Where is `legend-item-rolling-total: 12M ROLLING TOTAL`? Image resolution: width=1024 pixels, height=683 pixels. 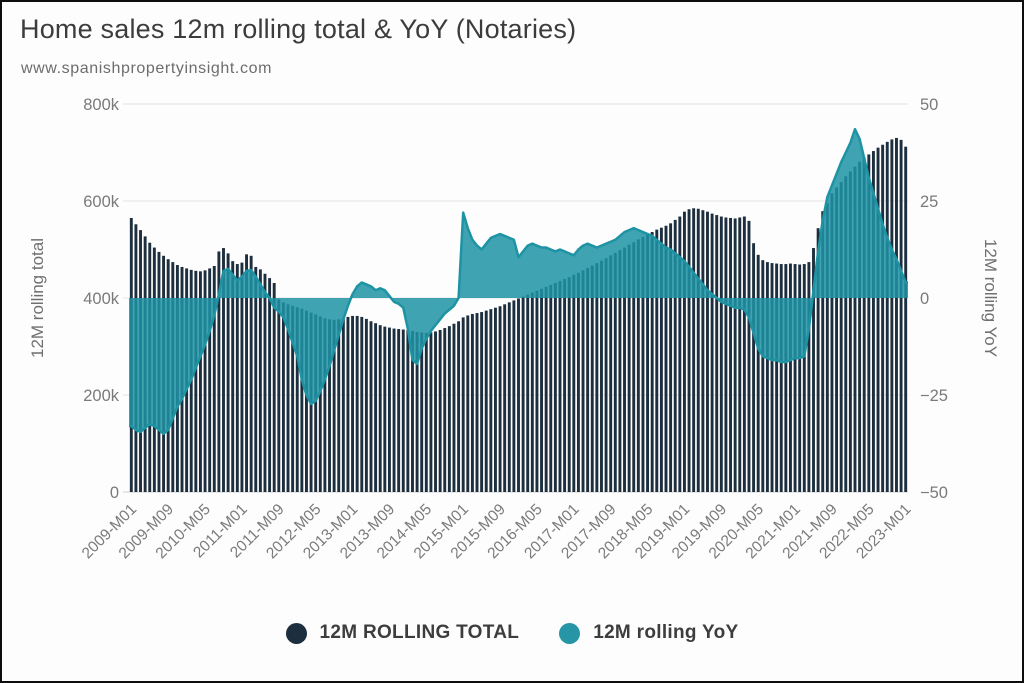
legend-item-rolling-total: 12M ROLLING TOTAL is located at coordinates (402, 633).